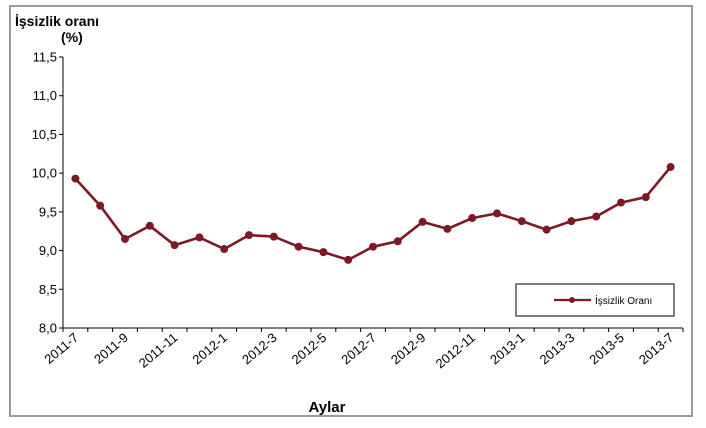 The width and height of the screenshot is (706, 428). What do you see at coordinates (44, 134) in the screenshot?
I see `y-tick-label: 10,5` at bounding box center [44, 134].